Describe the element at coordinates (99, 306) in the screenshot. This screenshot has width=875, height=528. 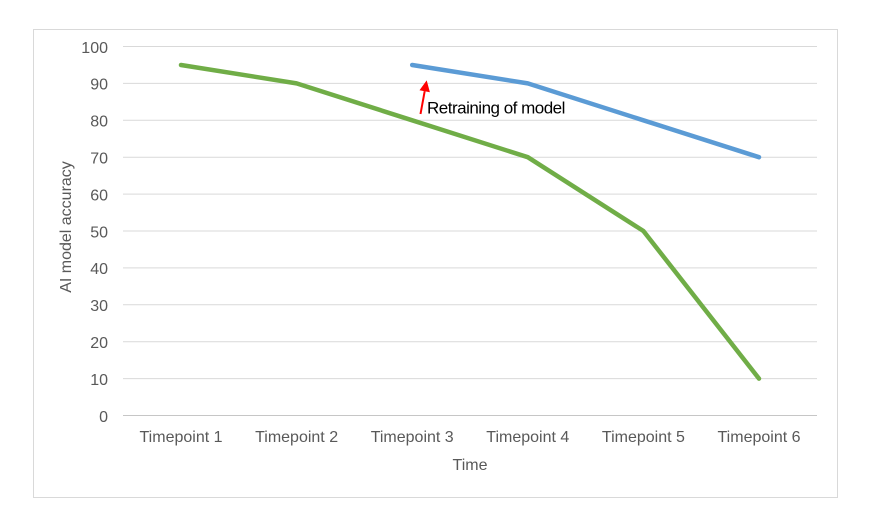
I see `svg-text: 30` at that location.